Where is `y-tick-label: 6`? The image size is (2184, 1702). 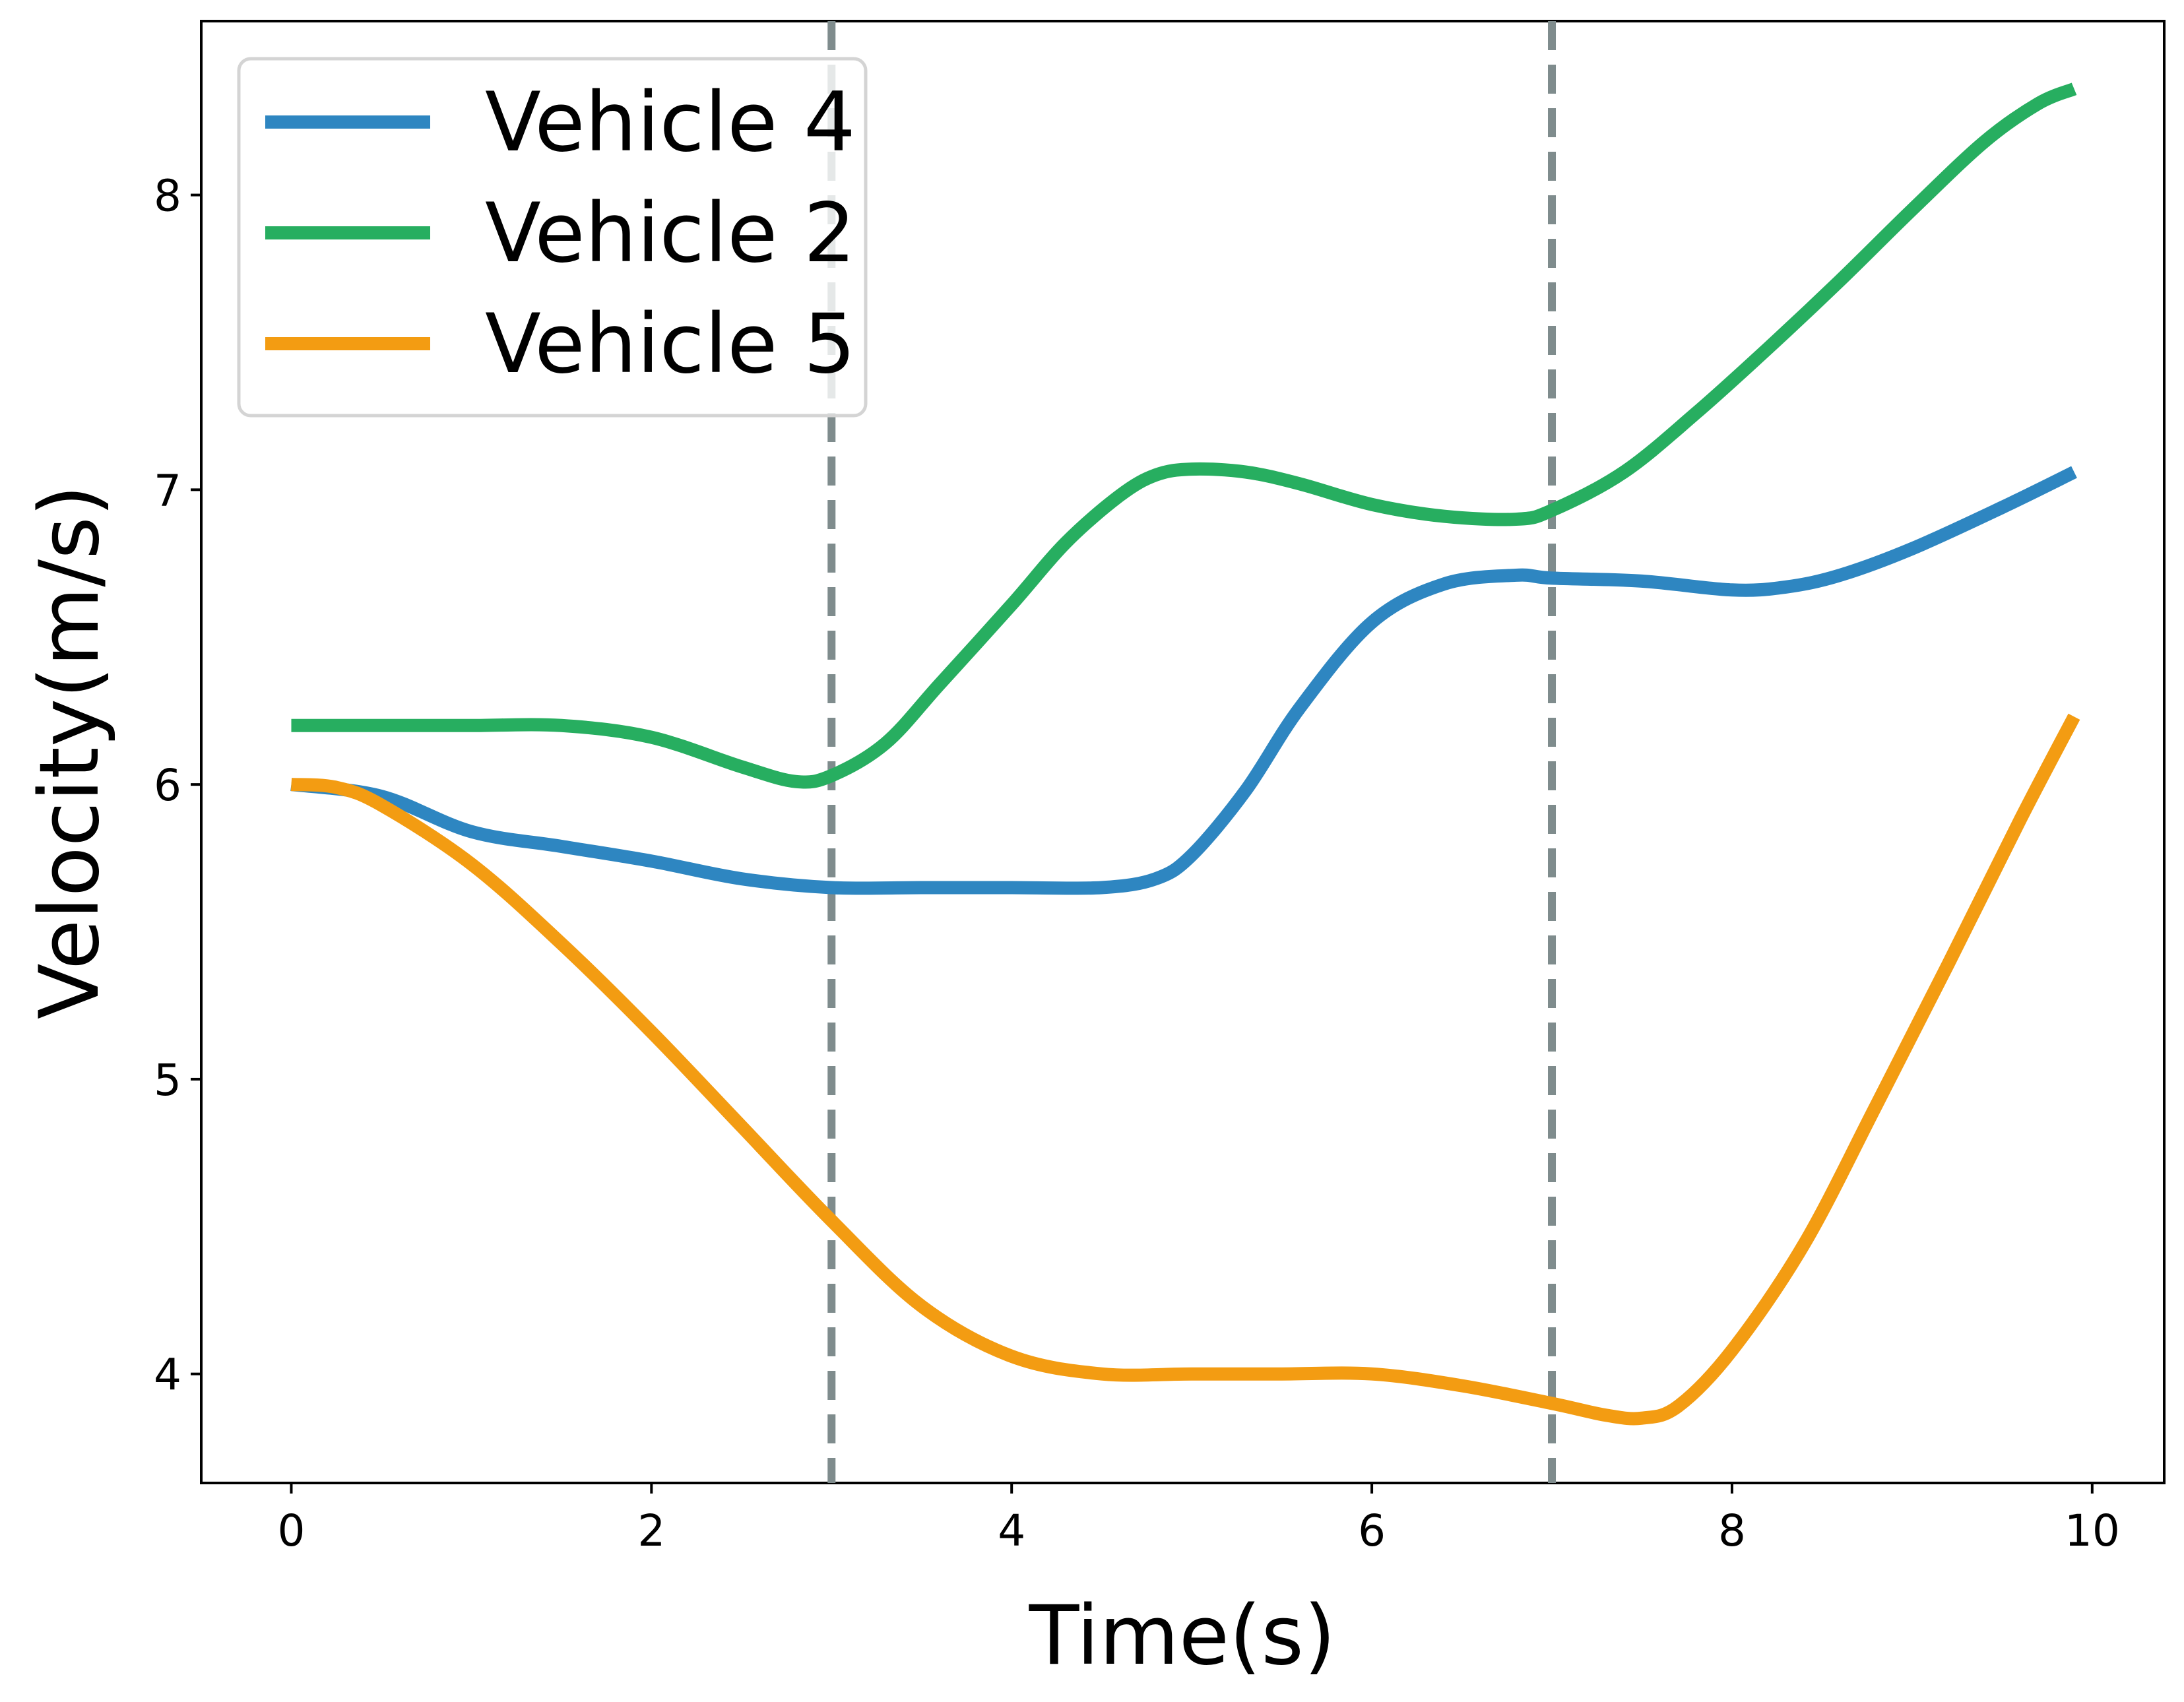 y-tick-label: 6 is located at coordinates (167, 785).